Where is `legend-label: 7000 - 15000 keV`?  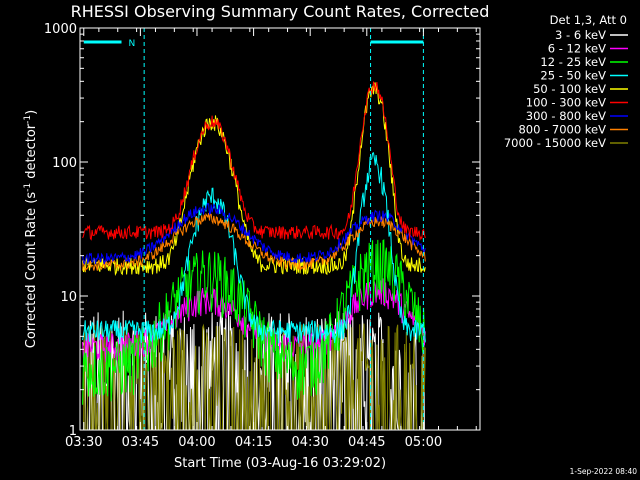
legend-label: 7000 - 15000 keV is located at coordinates (555, 143).